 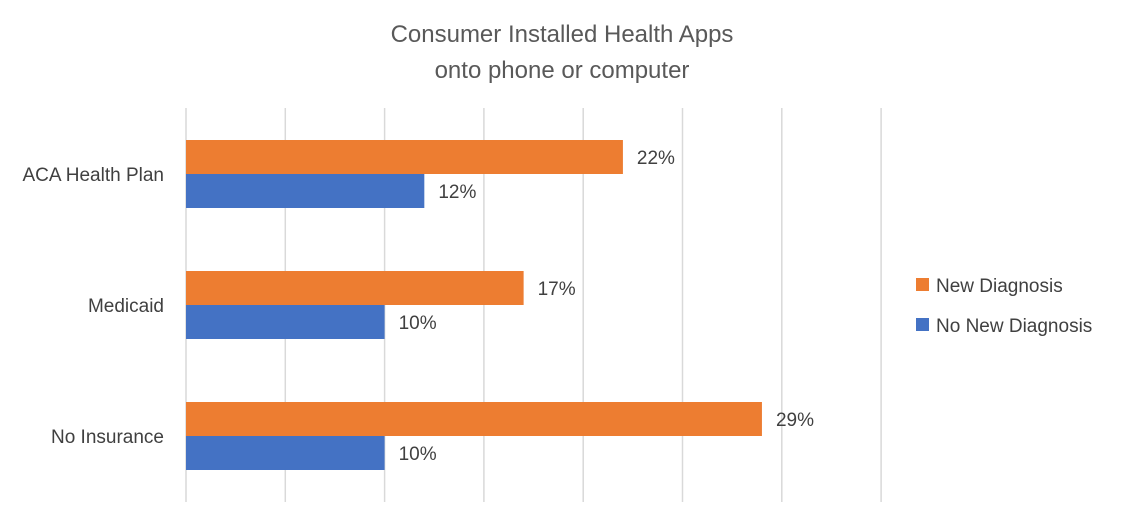 What do you see at coordinates (557, 289) in the screenshot?
I see `data-label: 17%` at bounding box center [557, 289].